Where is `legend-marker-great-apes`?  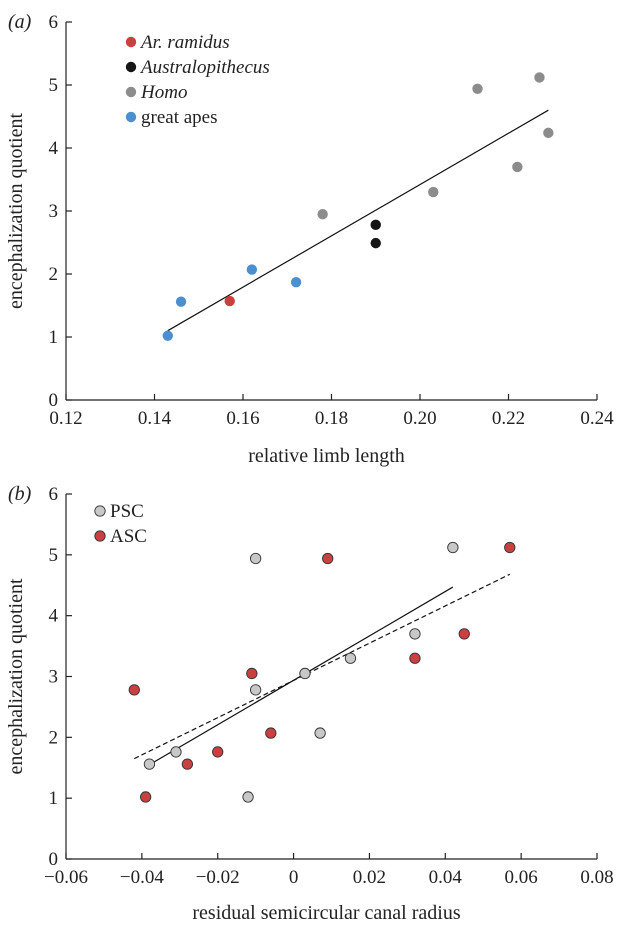
legend-marker-great-apes is located at coordinates (131, 117).